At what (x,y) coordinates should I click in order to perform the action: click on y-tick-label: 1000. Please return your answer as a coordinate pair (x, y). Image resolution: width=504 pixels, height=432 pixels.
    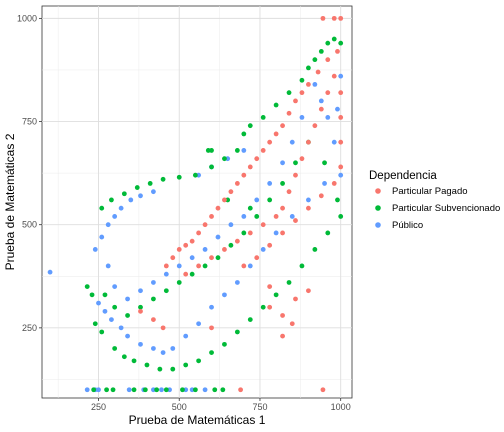
    Looking at the image, I should click on (27, 18).